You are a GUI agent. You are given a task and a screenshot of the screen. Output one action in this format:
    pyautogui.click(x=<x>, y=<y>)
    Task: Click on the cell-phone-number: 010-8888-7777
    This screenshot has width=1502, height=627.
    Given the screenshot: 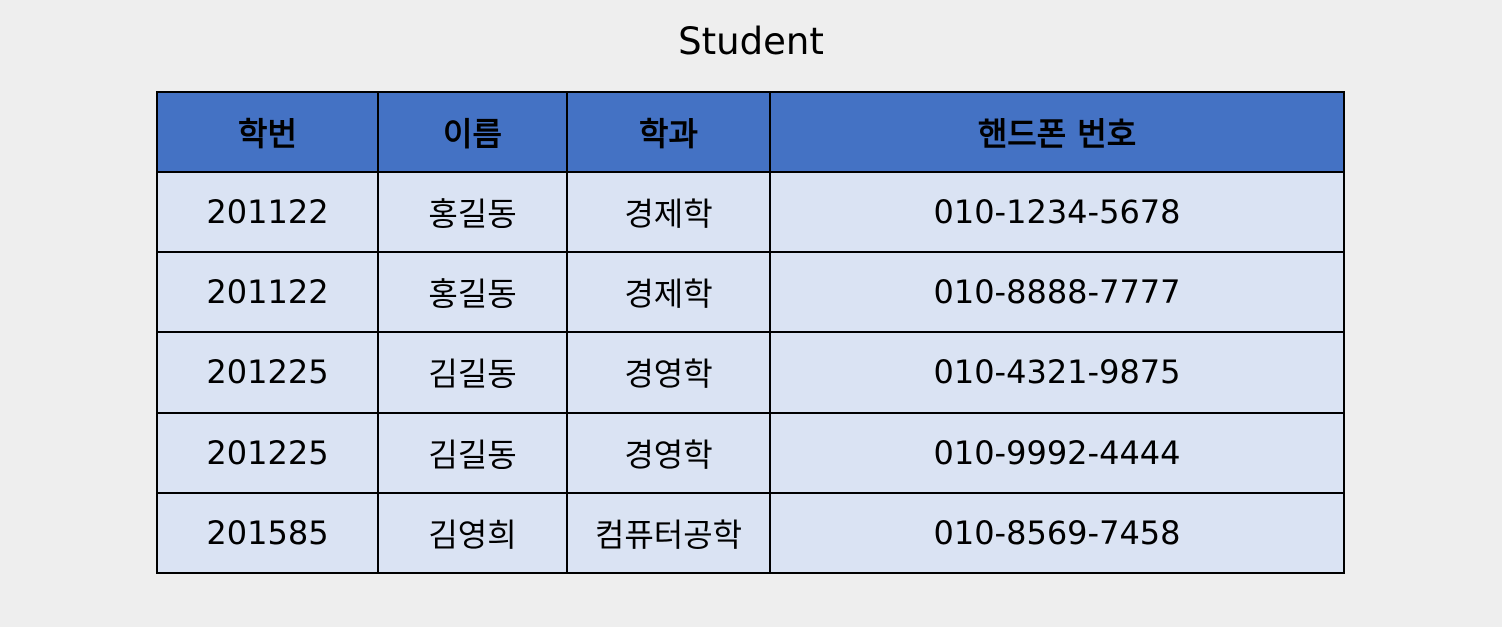 What is the action you would take?
    pyautogui.click(x=1057, y=292)
    